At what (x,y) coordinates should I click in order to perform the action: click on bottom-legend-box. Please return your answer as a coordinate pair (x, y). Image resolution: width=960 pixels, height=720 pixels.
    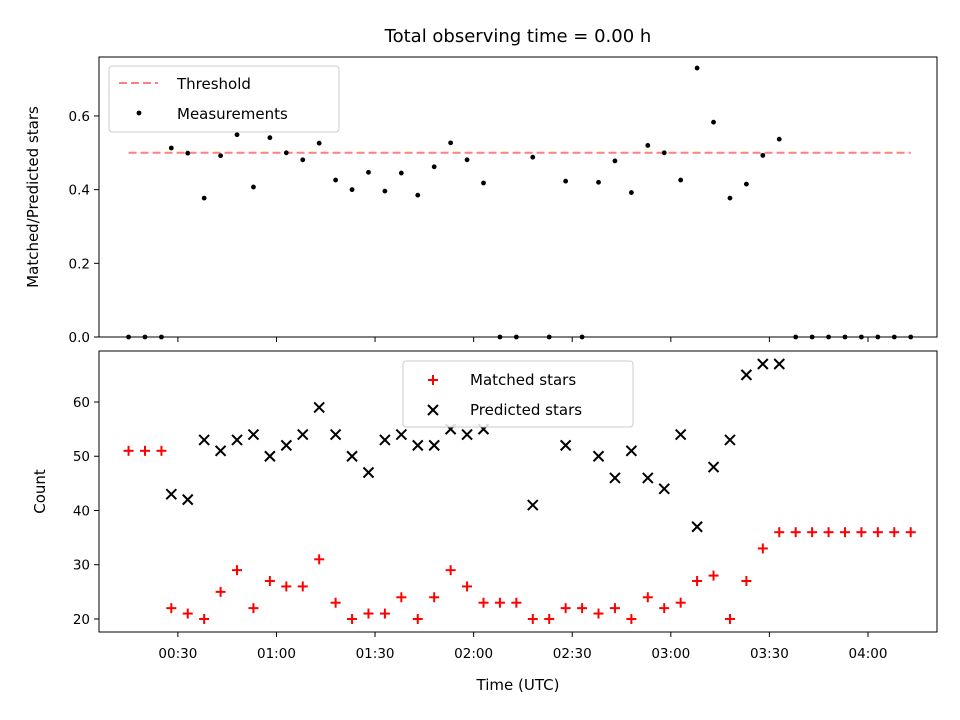
    Looking at the image, I should click on (518, 394).